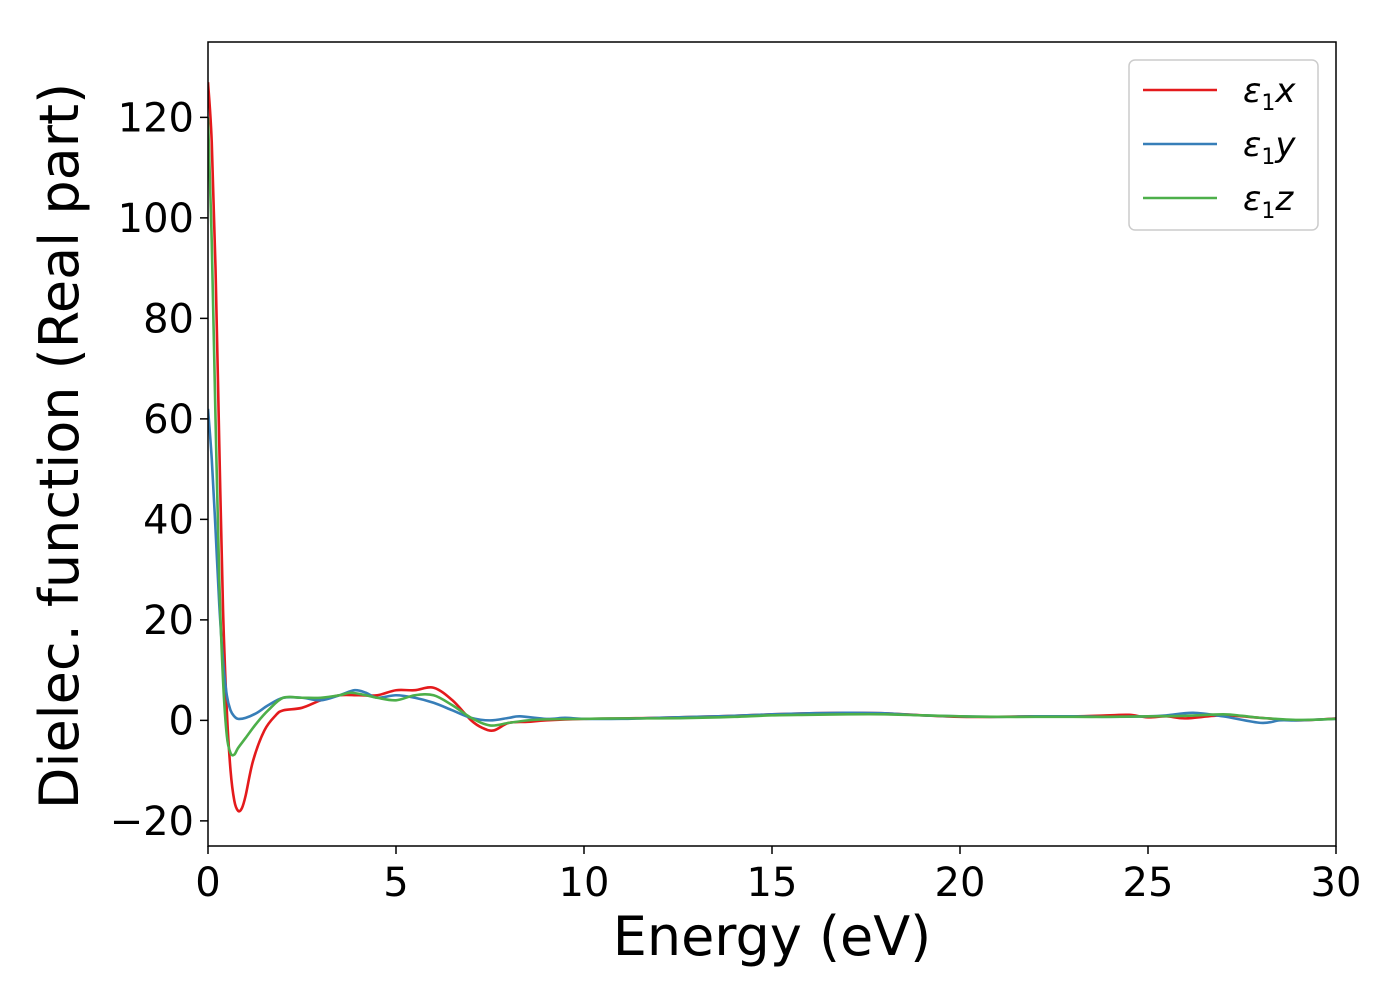 This screenshot has width=1400, height=1000. I want to click on y-tick-label: 80, so click(168, 319).